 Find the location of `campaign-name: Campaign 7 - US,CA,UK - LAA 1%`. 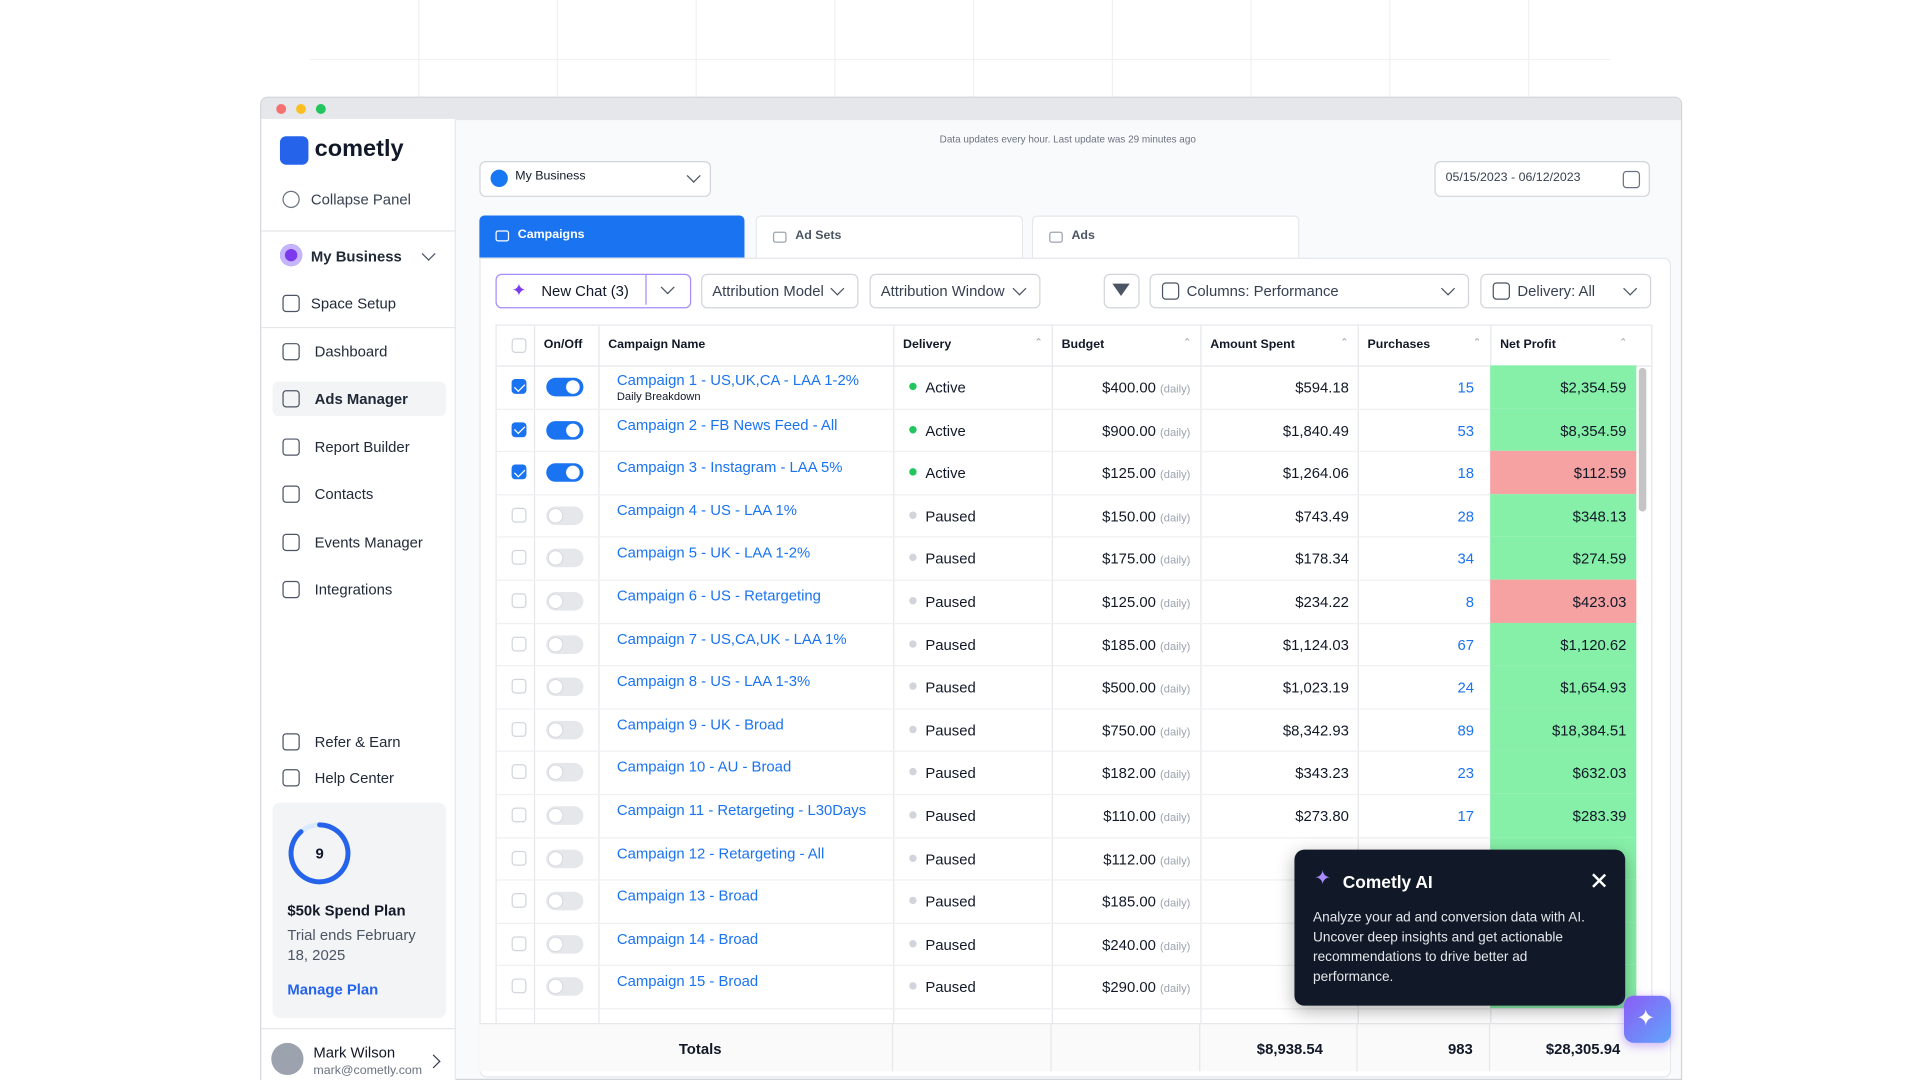

campaign-name: Campaign 7 - US,CA,UK - LAA 1% is located at coordinates (731, 638).